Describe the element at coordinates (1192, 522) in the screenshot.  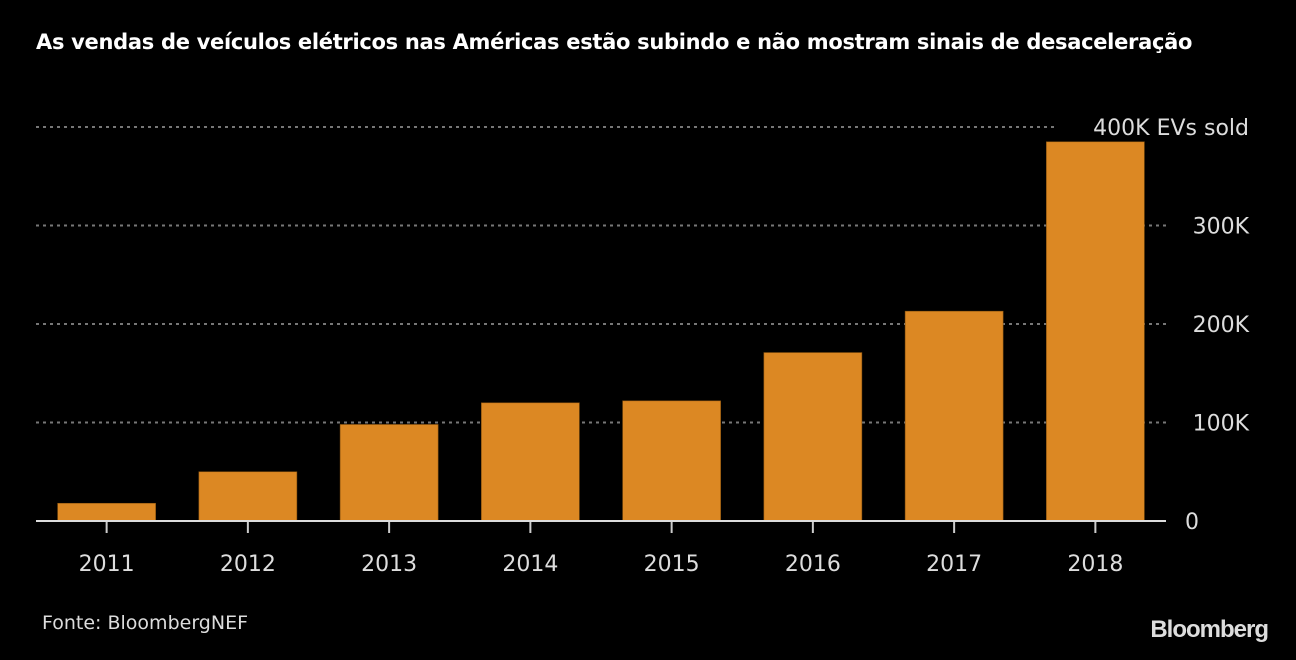
I see `y-tick-label: 0` at that location.